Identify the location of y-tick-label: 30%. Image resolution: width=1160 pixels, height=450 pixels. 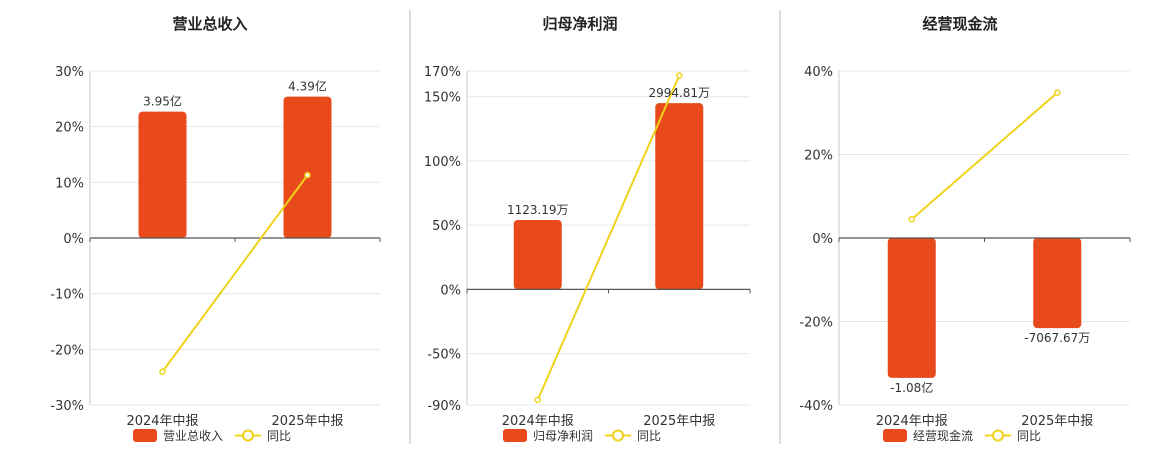
(69, 72).